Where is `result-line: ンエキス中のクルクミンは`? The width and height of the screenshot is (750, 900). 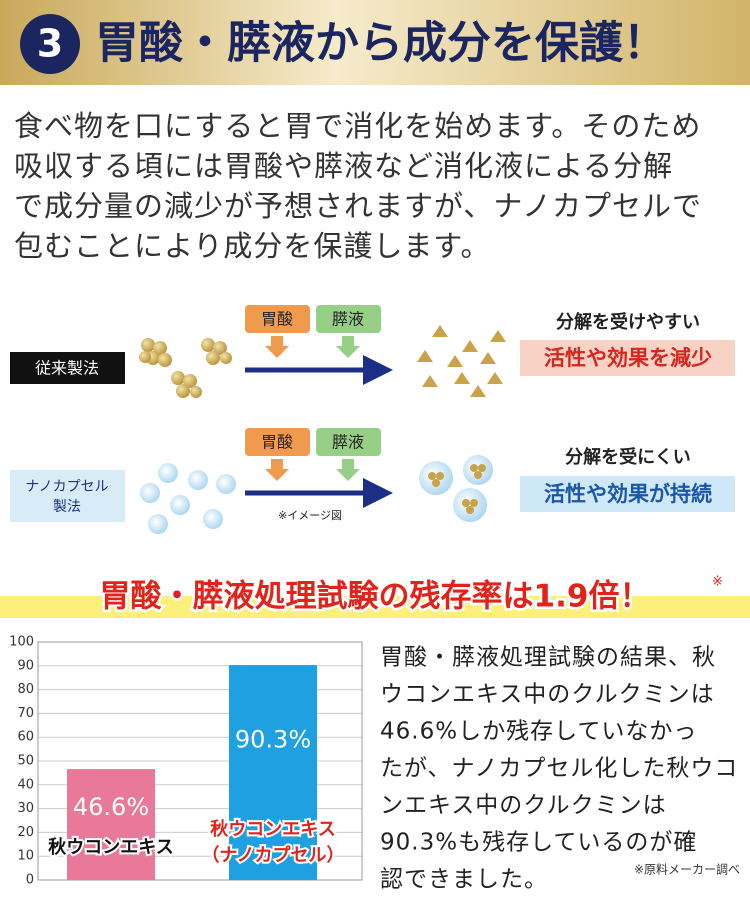
result-line: ンエキス中のクルクミンは is located at coordinates (523, 806).